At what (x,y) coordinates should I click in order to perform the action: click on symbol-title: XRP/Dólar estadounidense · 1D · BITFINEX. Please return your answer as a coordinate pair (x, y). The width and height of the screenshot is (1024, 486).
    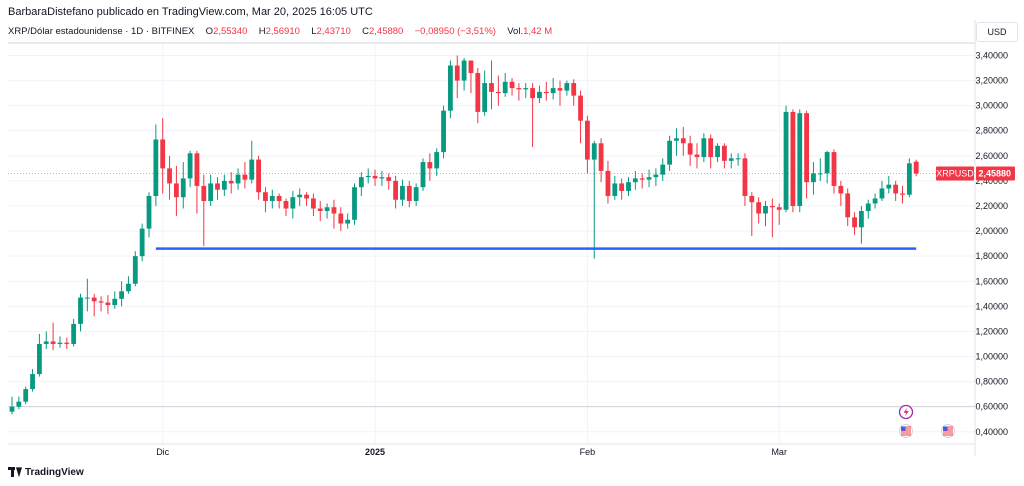
    Looking at the image, I should click on (101, 31).